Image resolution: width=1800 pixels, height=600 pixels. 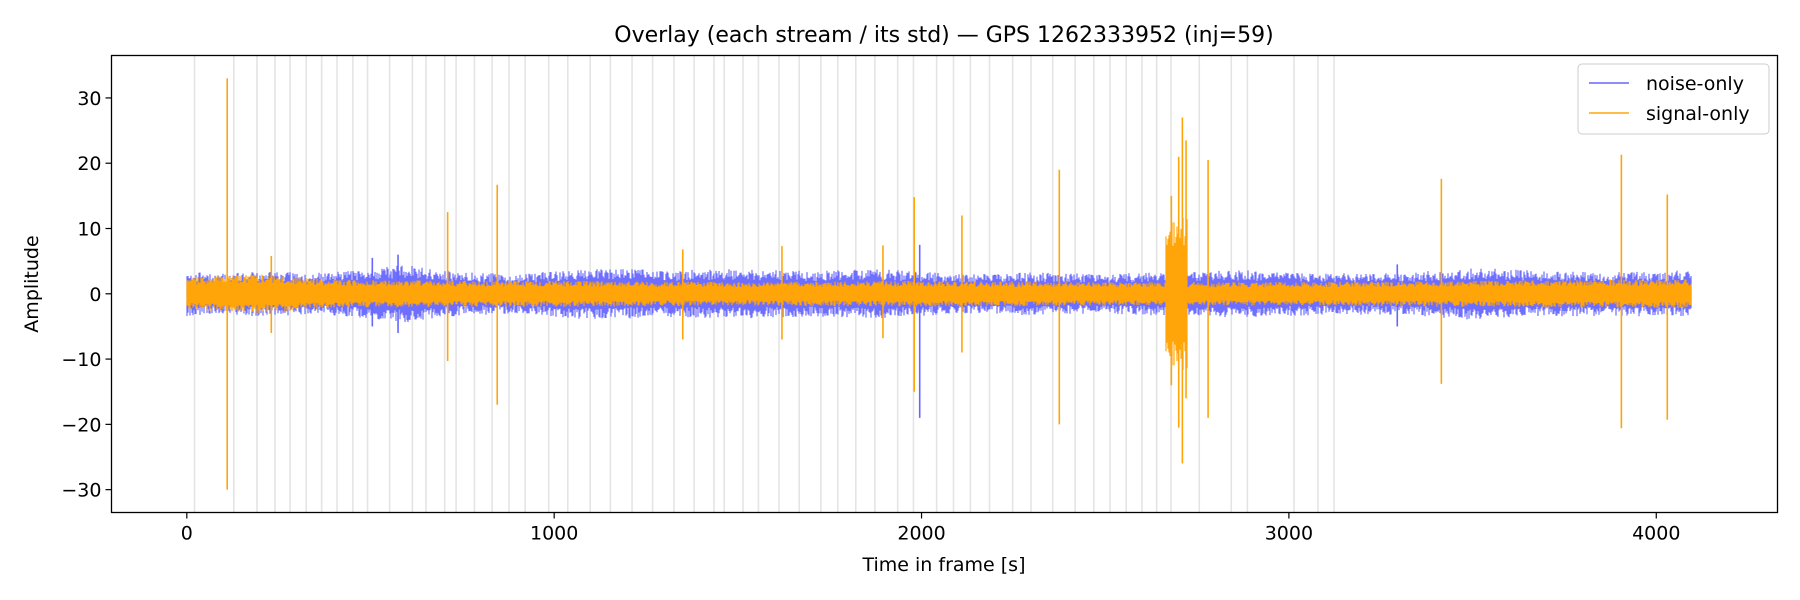 What do you see at coordinates (1656, 534) in the screenshot?
I see `x-tick-label: 4000` at bounding box center [1656, 534].